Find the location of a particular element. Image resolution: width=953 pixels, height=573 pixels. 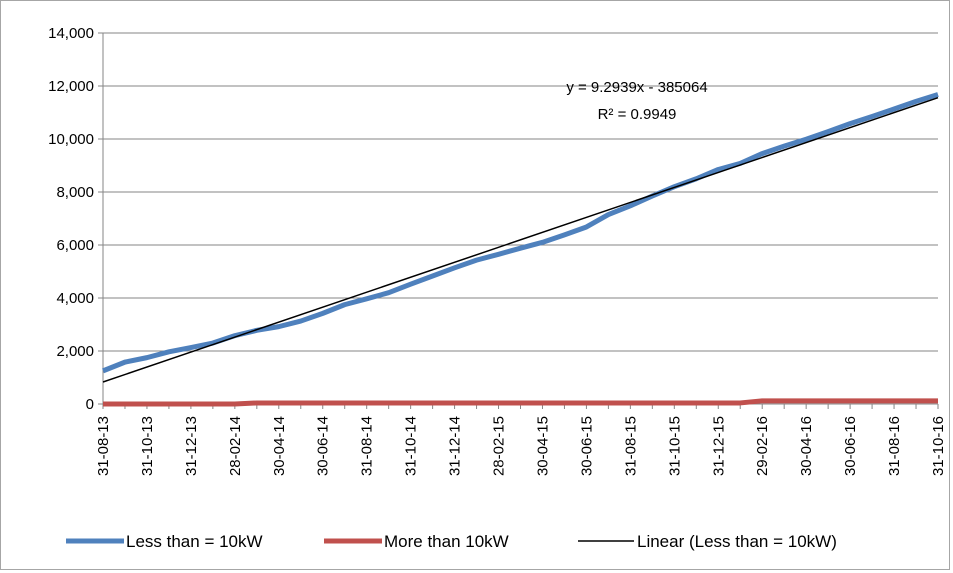

x-tick-label: 30-06-15 is located at coordinates (586, 446).